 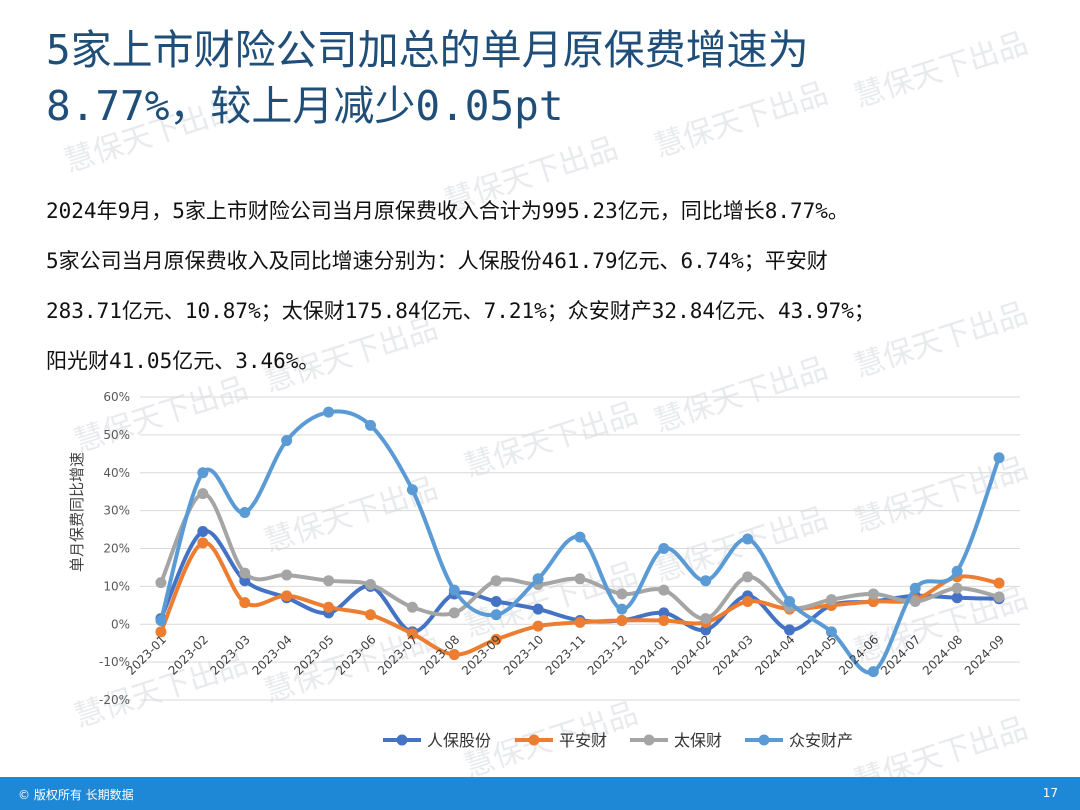 What do you see at coordinates (618, 740) in the screenshot?
I see `chart-legend: 人保股份 平安财 太保财 众安财产` at bounding box center [618, 740].